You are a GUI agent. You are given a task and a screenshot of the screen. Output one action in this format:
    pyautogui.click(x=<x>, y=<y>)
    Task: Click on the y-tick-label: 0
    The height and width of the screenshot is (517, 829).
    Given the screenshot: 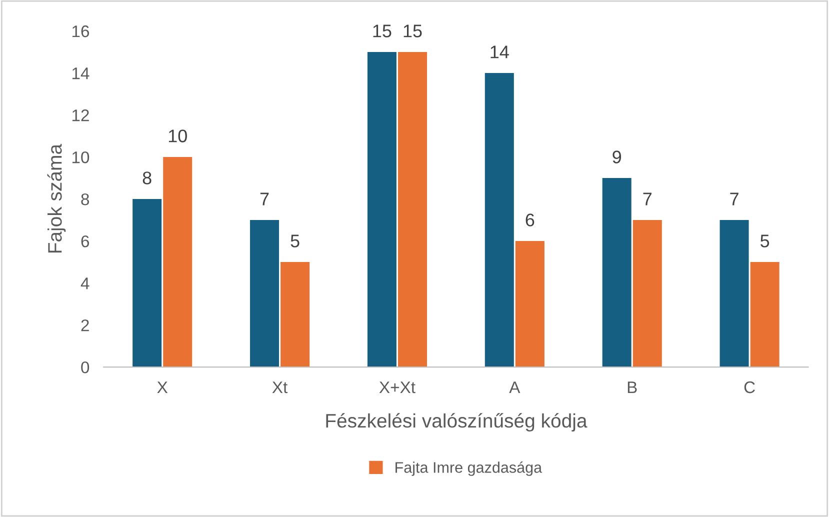 What is the action you would take?
    pyautogui.click(x=85, y=367)
    